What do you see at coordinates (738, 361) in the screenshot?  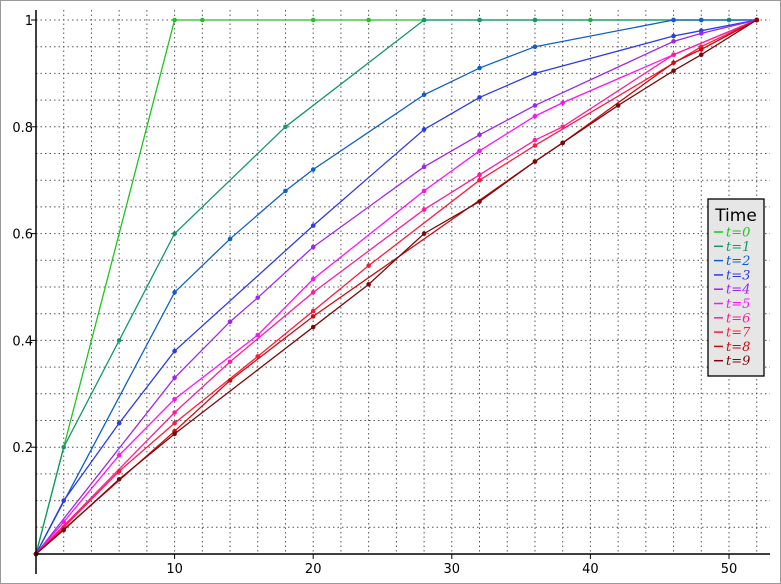 I see `legend-label: t=9` at bounding box center [738, 361].